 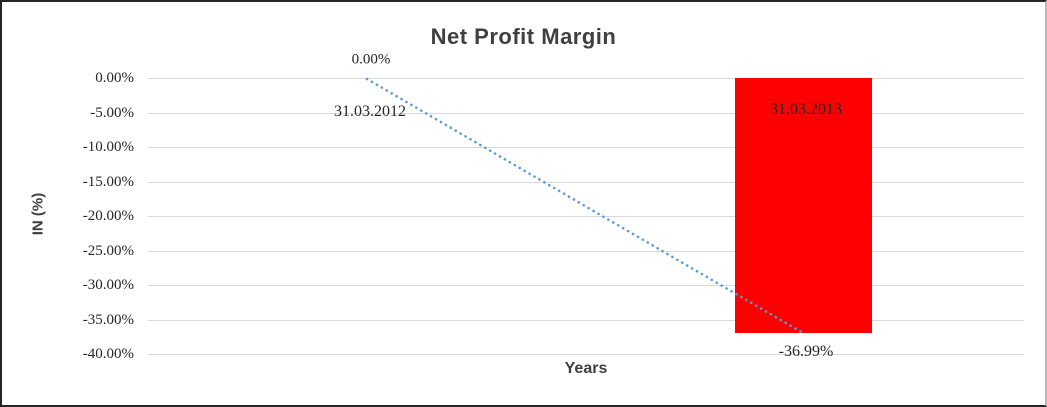 I want to click on y-tick-label: -40.00%, so click(x=108, y=354).